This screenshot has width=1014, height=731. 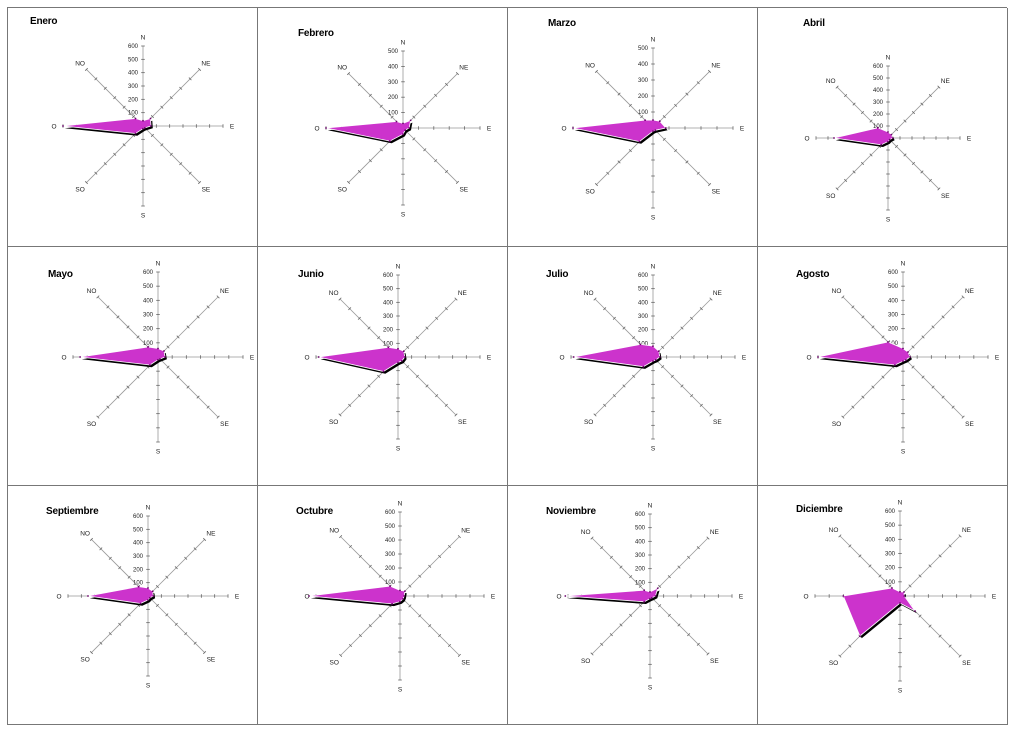 I want to click on data-point-e, so click(x=659, y=357).